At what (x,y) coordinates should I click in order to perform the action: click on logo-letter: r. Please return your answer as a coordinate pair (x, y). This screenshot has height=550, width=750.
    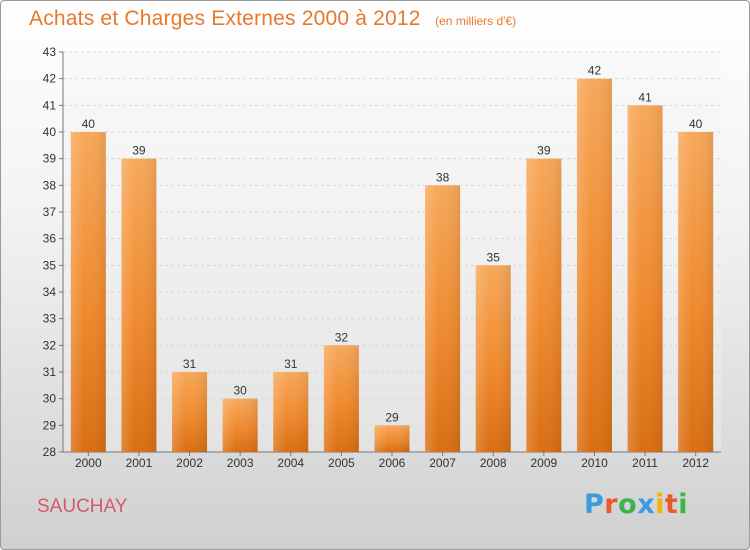
    Looking at the image, I should click on (611, 504).